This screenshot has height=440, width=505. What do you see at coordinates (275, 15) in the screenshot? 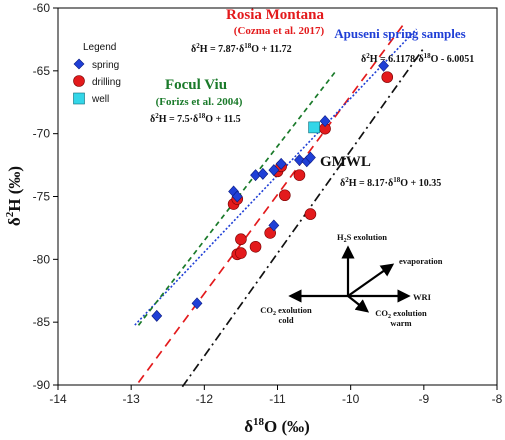
I see `rosia-title: Rosia Montana` at bounding box center [275, 15].